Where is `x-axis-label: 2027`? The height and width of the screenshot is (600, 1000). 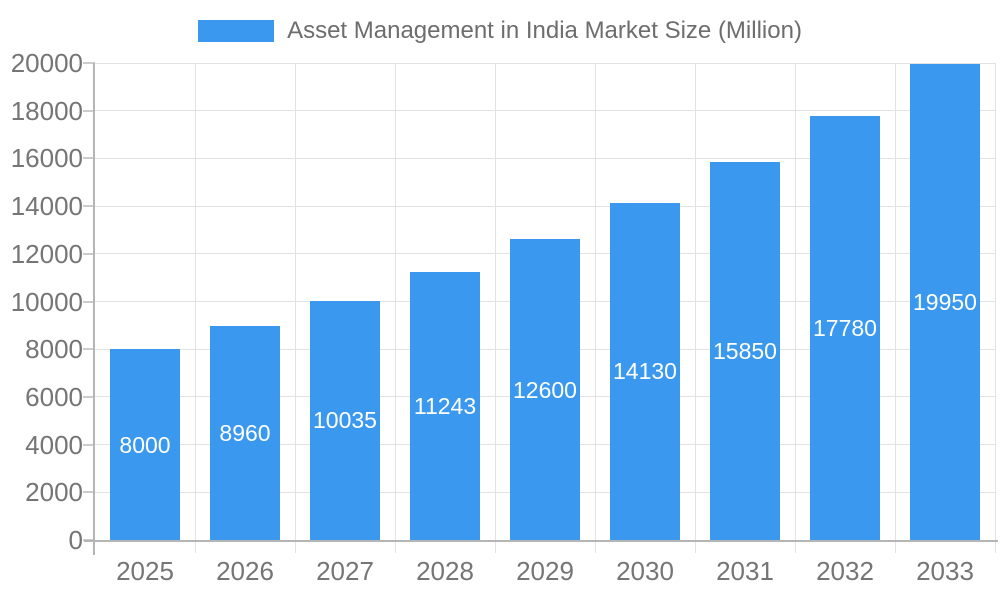 x-axis-label: 2027 is located at coordinates (345, 571).